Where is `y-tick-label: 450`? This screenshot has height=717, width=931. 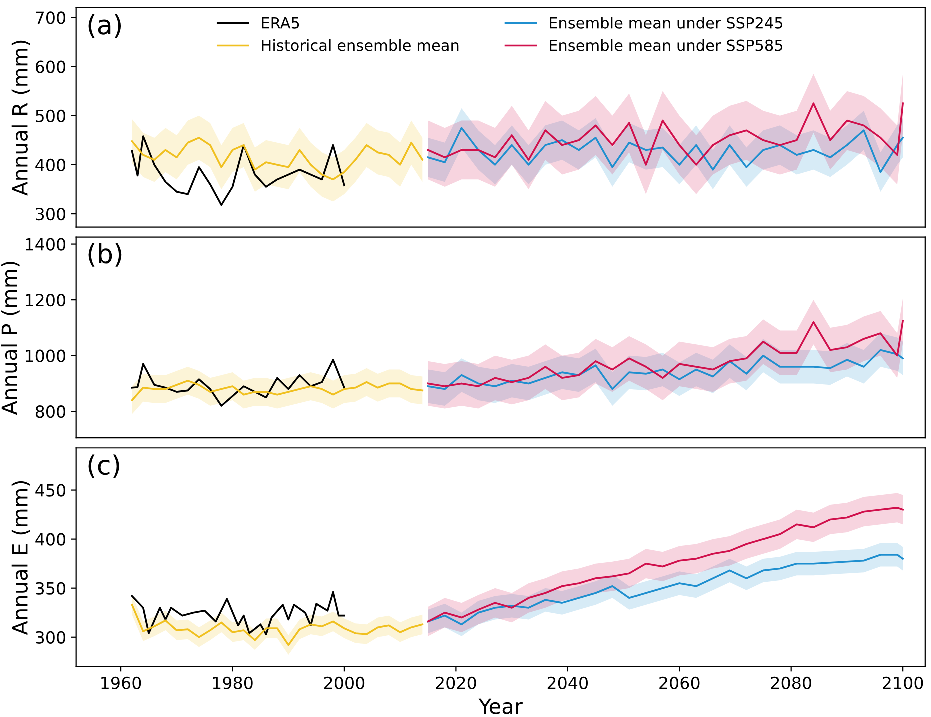
y-tick-label: 450 is located at coordinates (51, 490).